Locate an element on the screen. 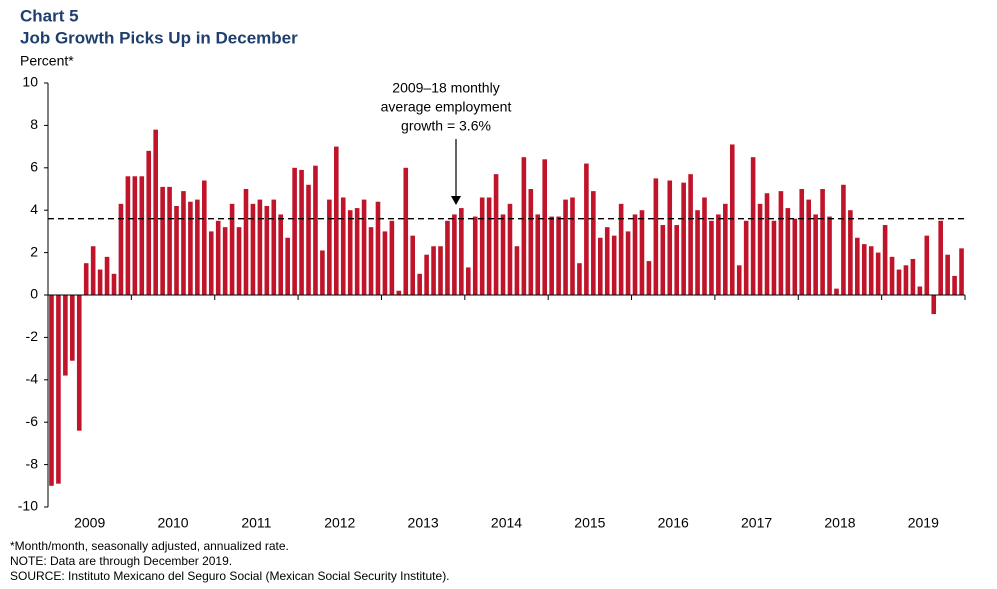 The image size is (997, 589). x-tick-label: 2010 is located at coordinates (172, 523).